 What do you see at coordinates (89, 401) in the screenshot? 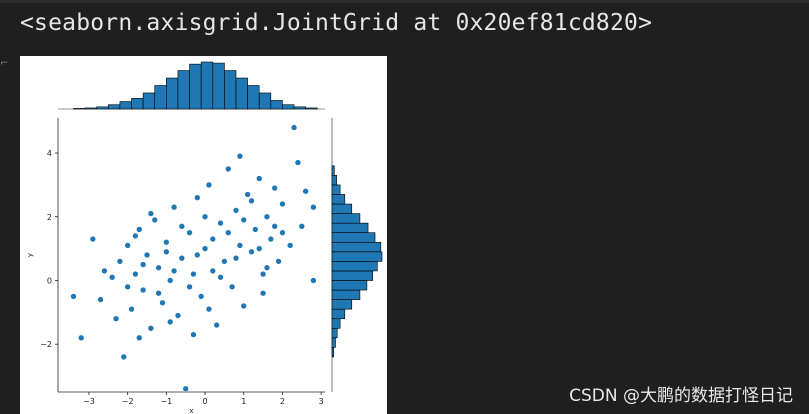
I see `x-tick-label: −3` at bounding box center [89, 401].